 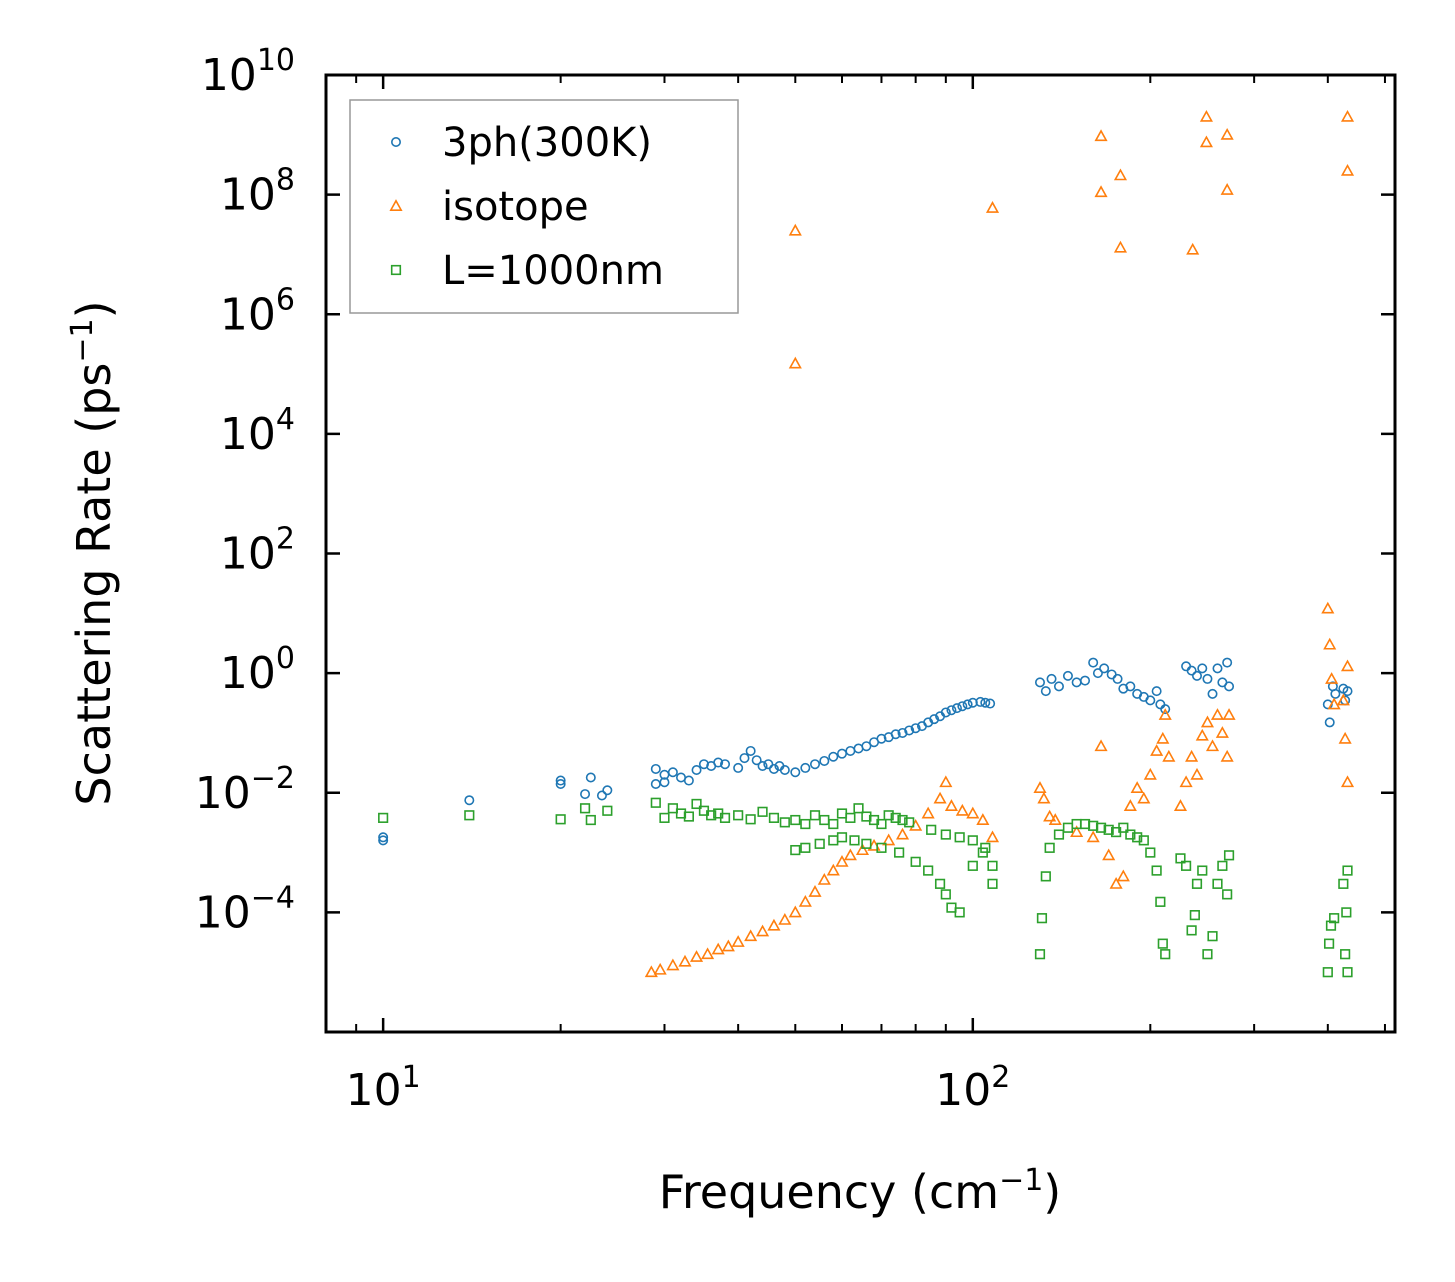 I want to click on legend-label: L=1000nm, so click(x=553, y=271).